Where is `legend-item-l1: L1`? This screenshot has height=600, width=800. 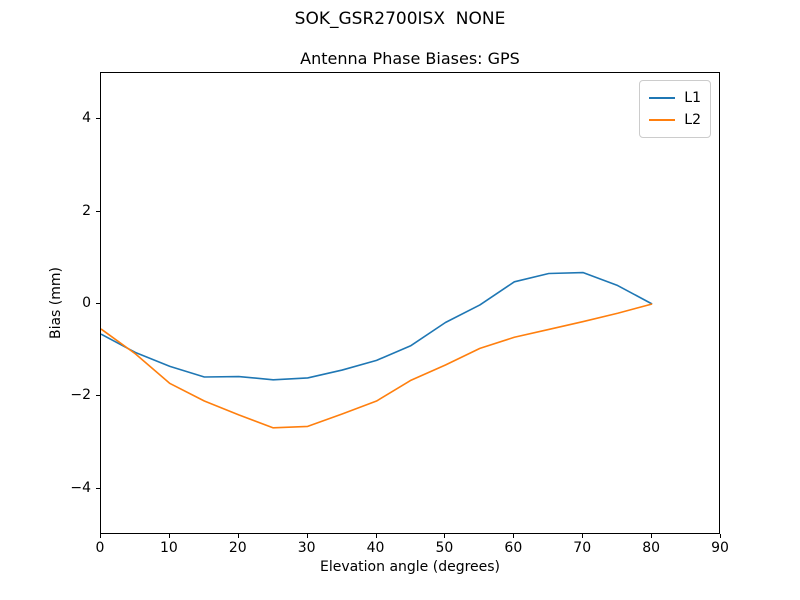
legend-item-l1: L1 is located at coordinates (675, 98).